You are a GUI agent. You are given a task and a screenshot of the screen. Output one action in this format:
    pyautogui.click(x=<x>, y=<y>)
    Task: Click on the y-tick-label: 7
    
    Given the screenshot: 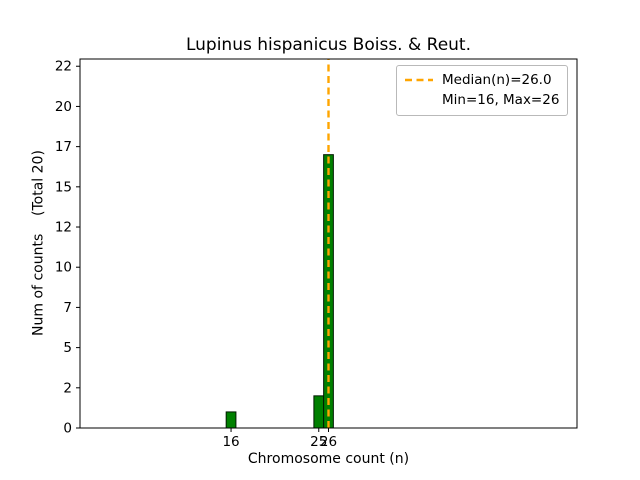 What is the action you would take?
    pyautogui.click(x=67, y=308)
    